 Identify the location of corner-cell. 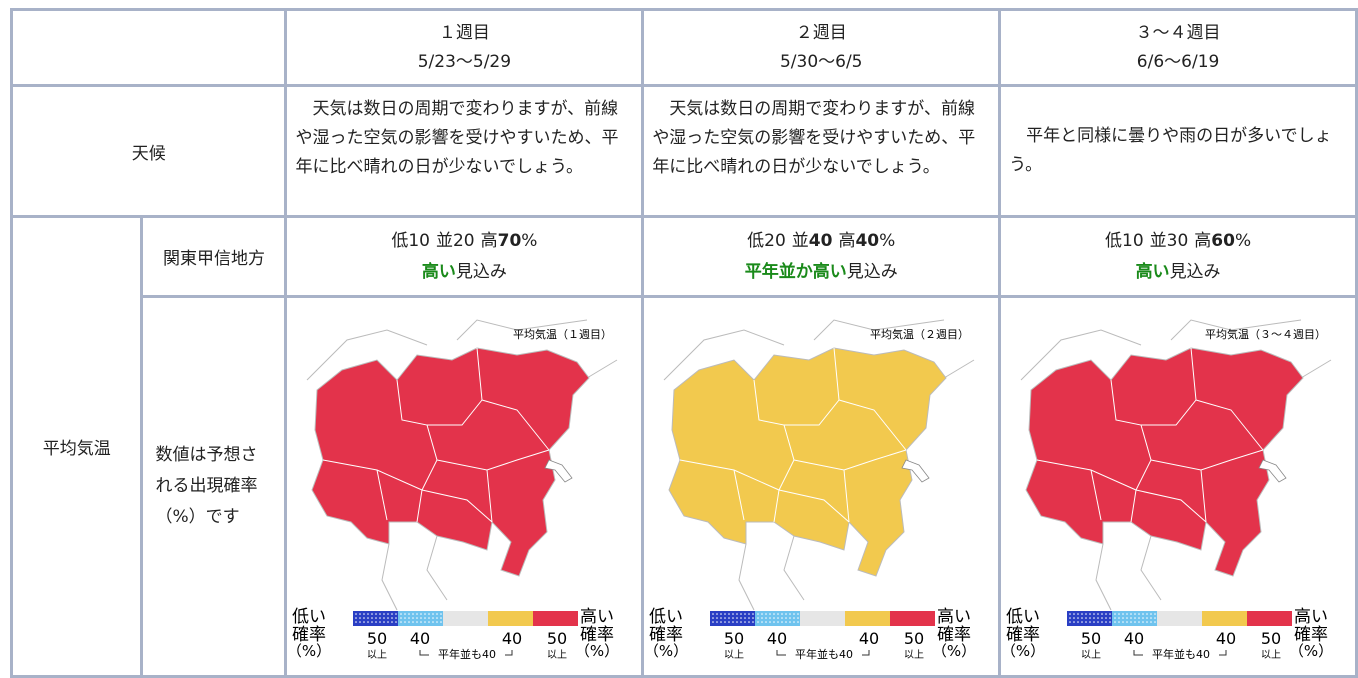
(148, 47).